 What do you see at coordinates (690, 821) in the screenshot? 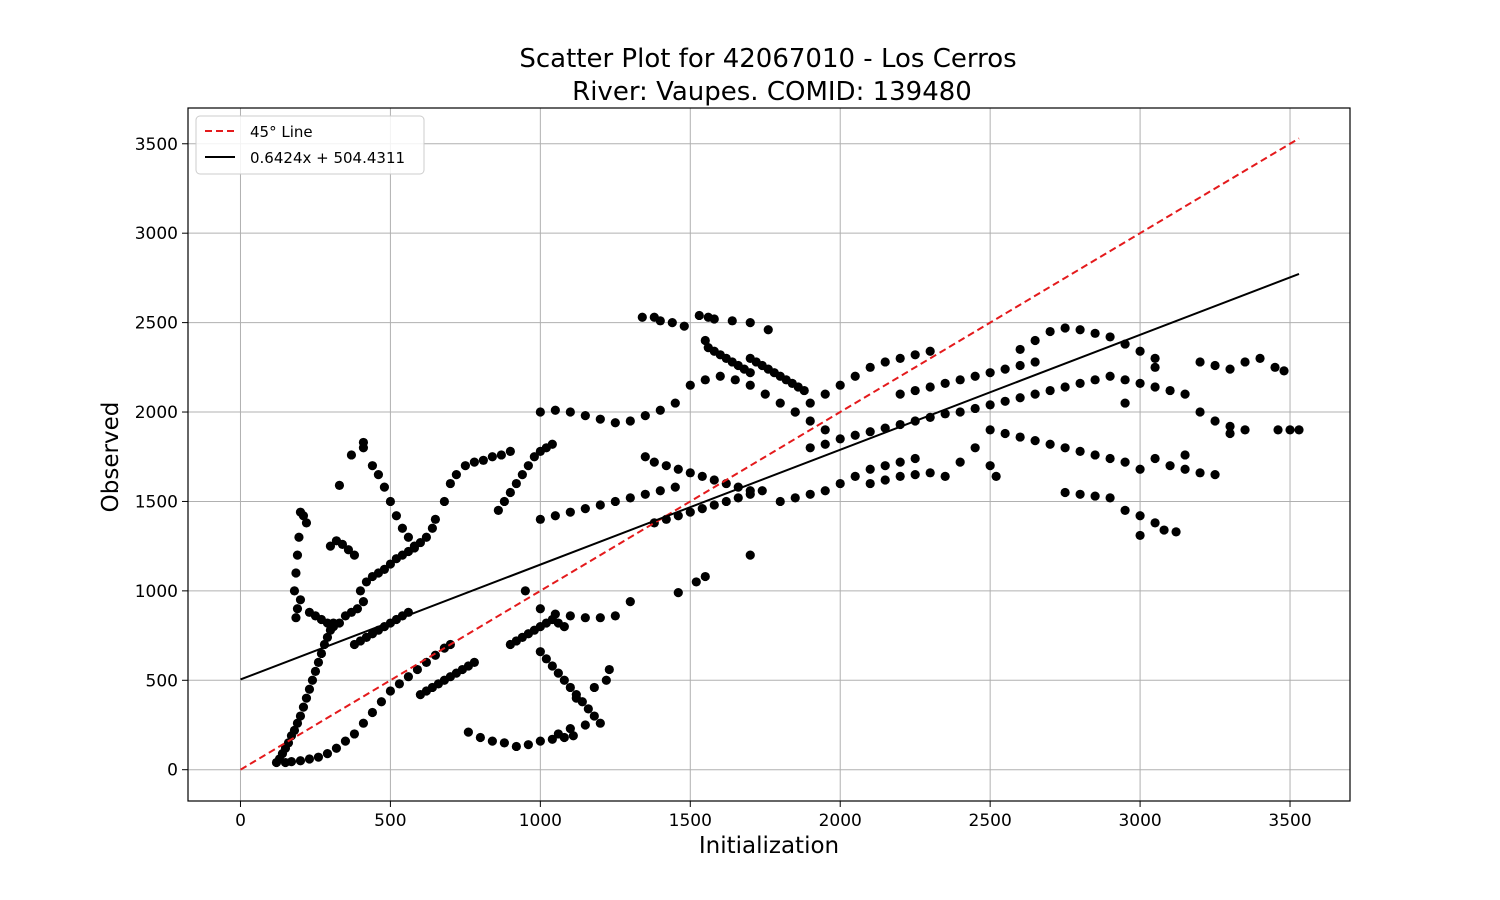
I see `x-tick-label: 1500` at bounding box center [690, 821].